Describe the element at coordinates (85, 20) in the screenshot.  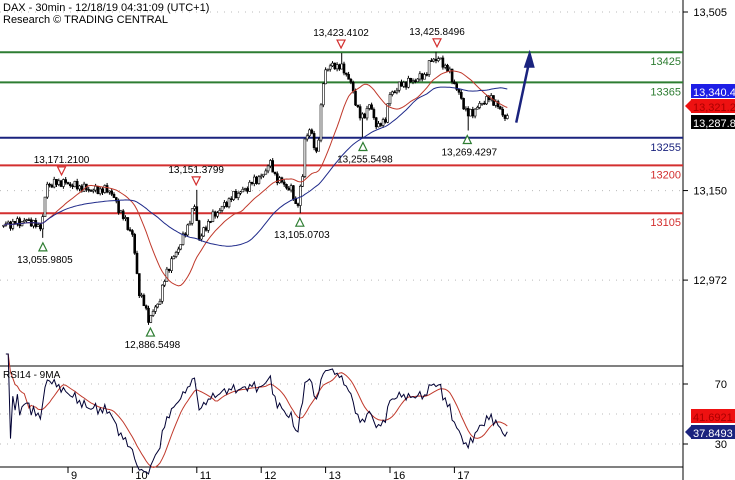
I see `chart-source: Research © TRADING CENTRAL` at that location.